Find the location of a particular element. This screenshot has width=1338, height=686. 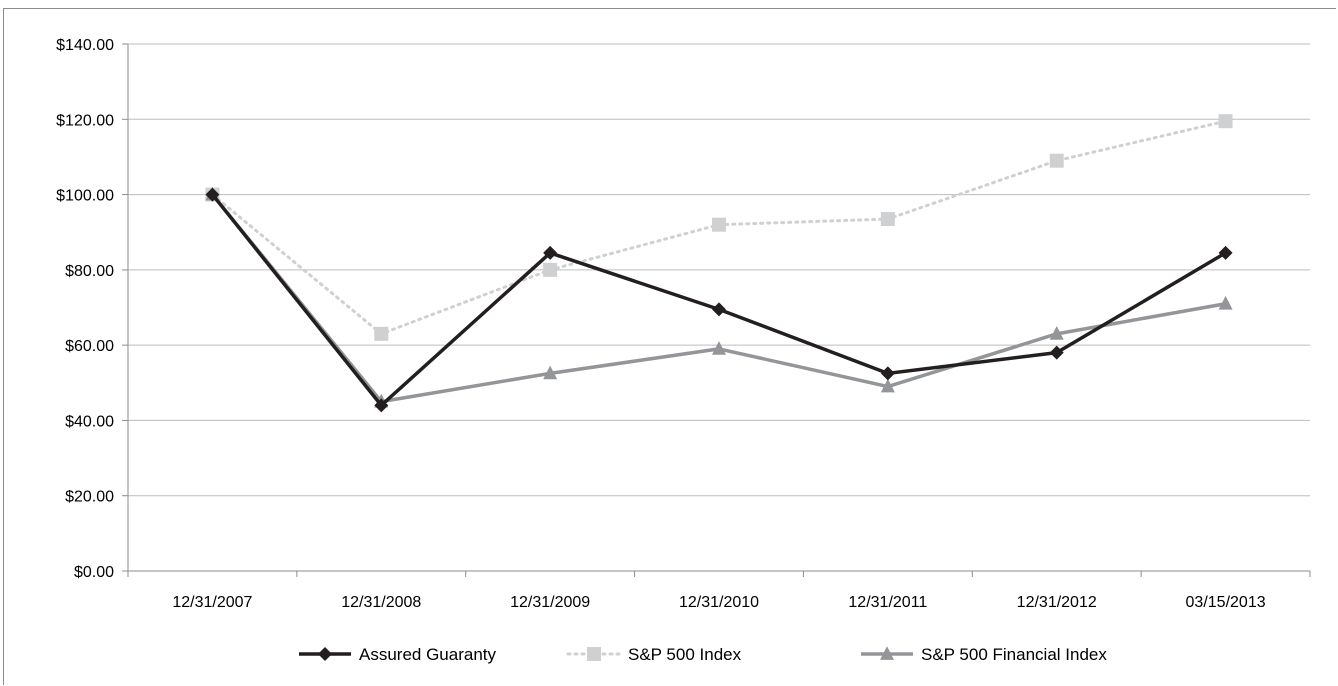

x-tick-label: 12/31/2010 is located at coordinates (719, 602).